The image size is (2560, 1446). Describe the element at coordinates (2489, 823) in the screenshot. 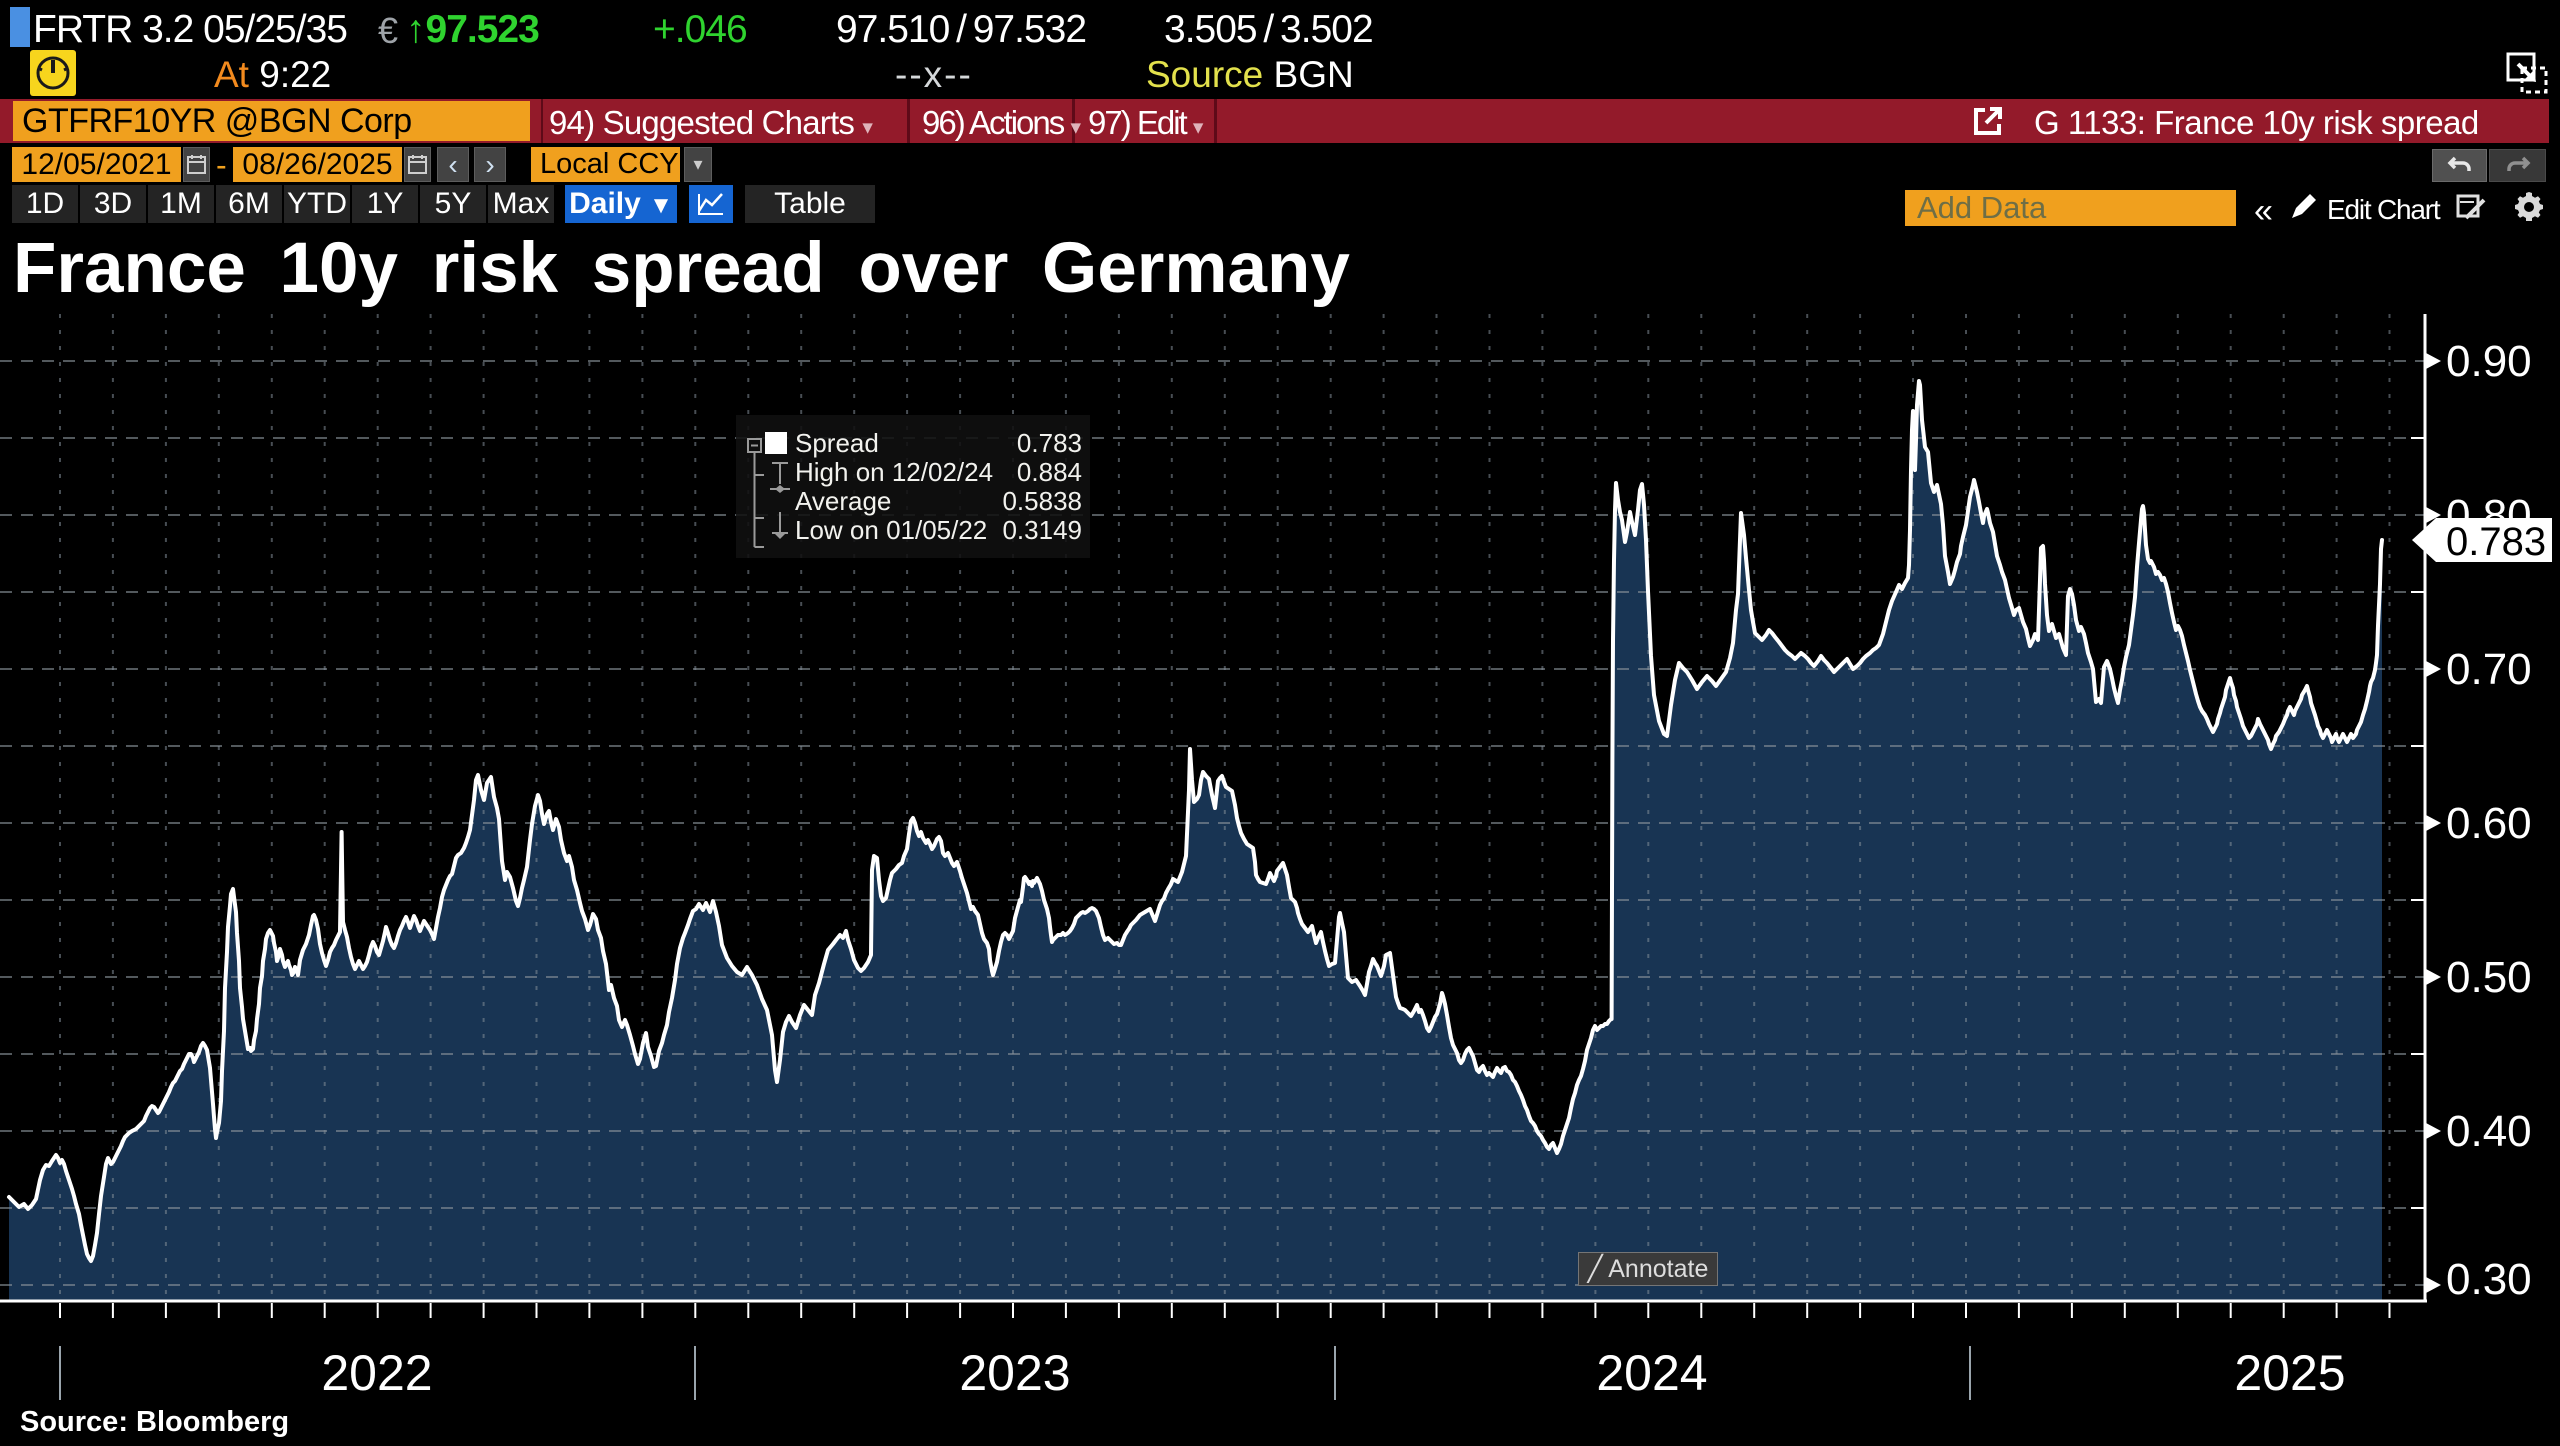

I see `svg-text: 0.60` at that location.